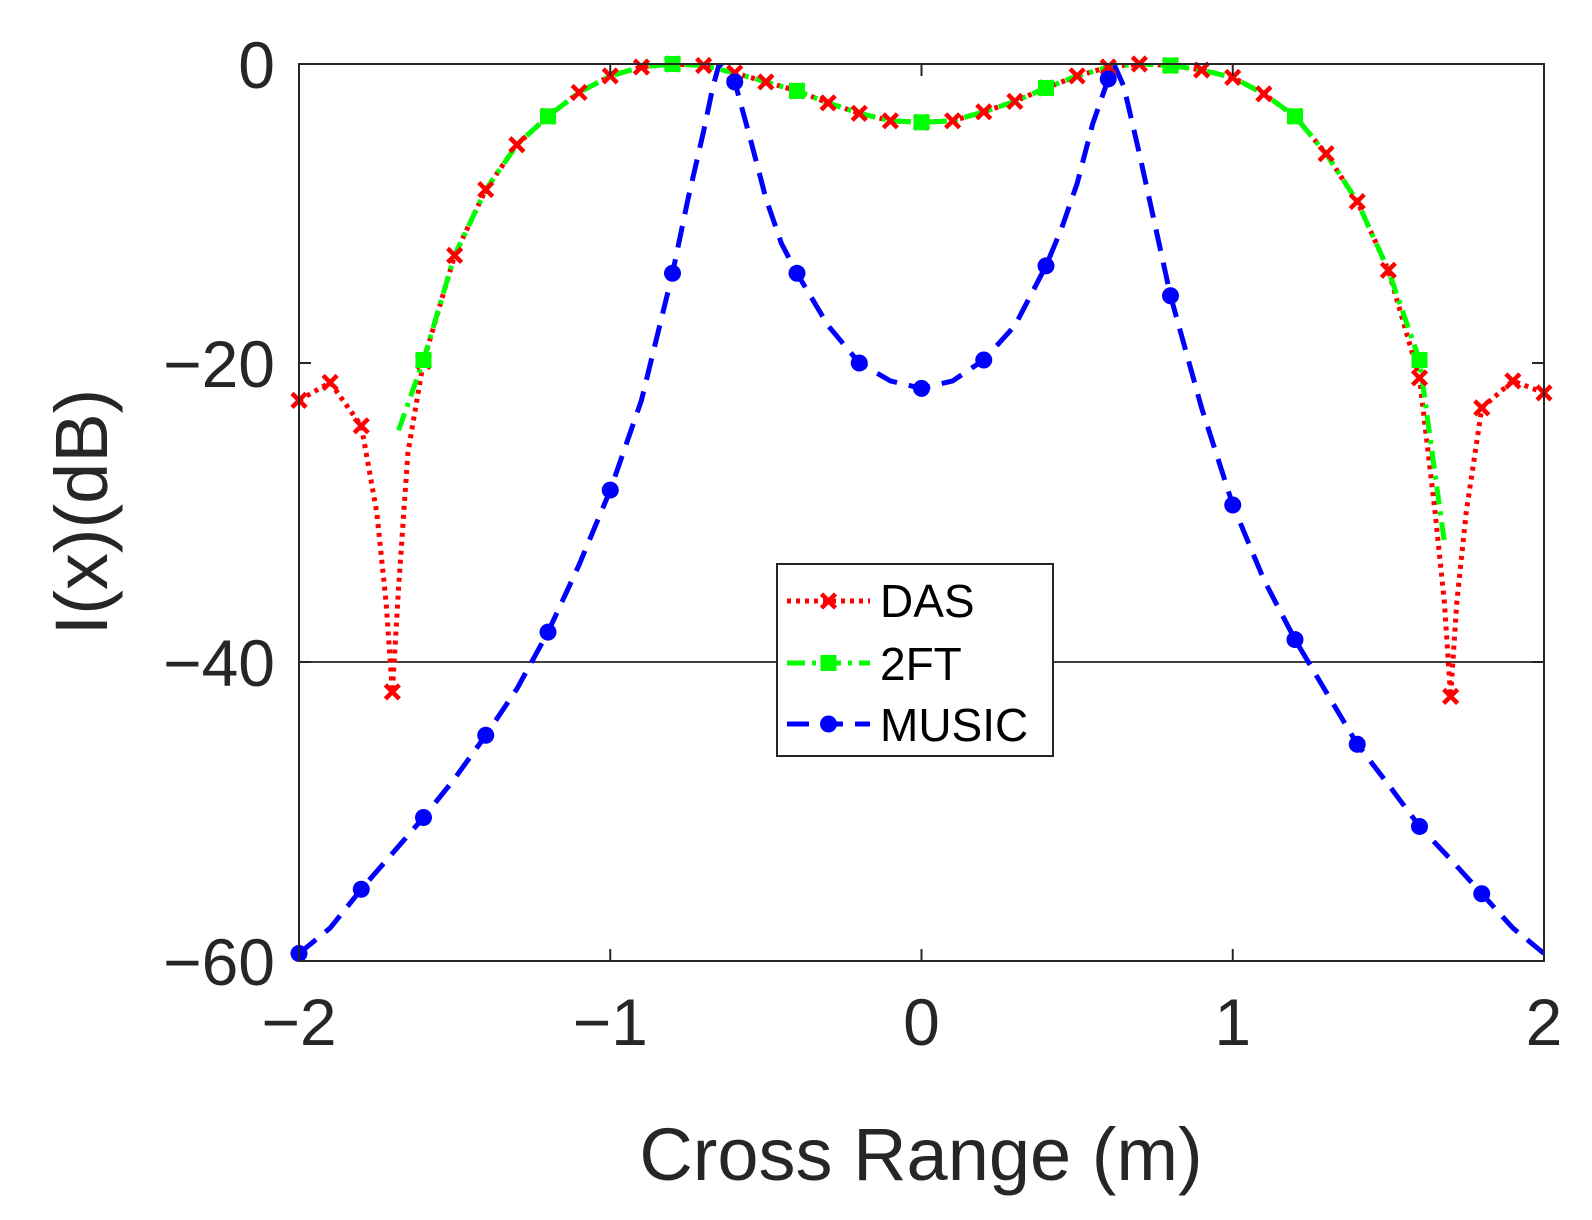 The height and width of the screenshot is (1220, 1592). Describe the element at coordinates (920, 1154) in the screenshot. I see `x-axis-label: Cross Range (m)` at that location.